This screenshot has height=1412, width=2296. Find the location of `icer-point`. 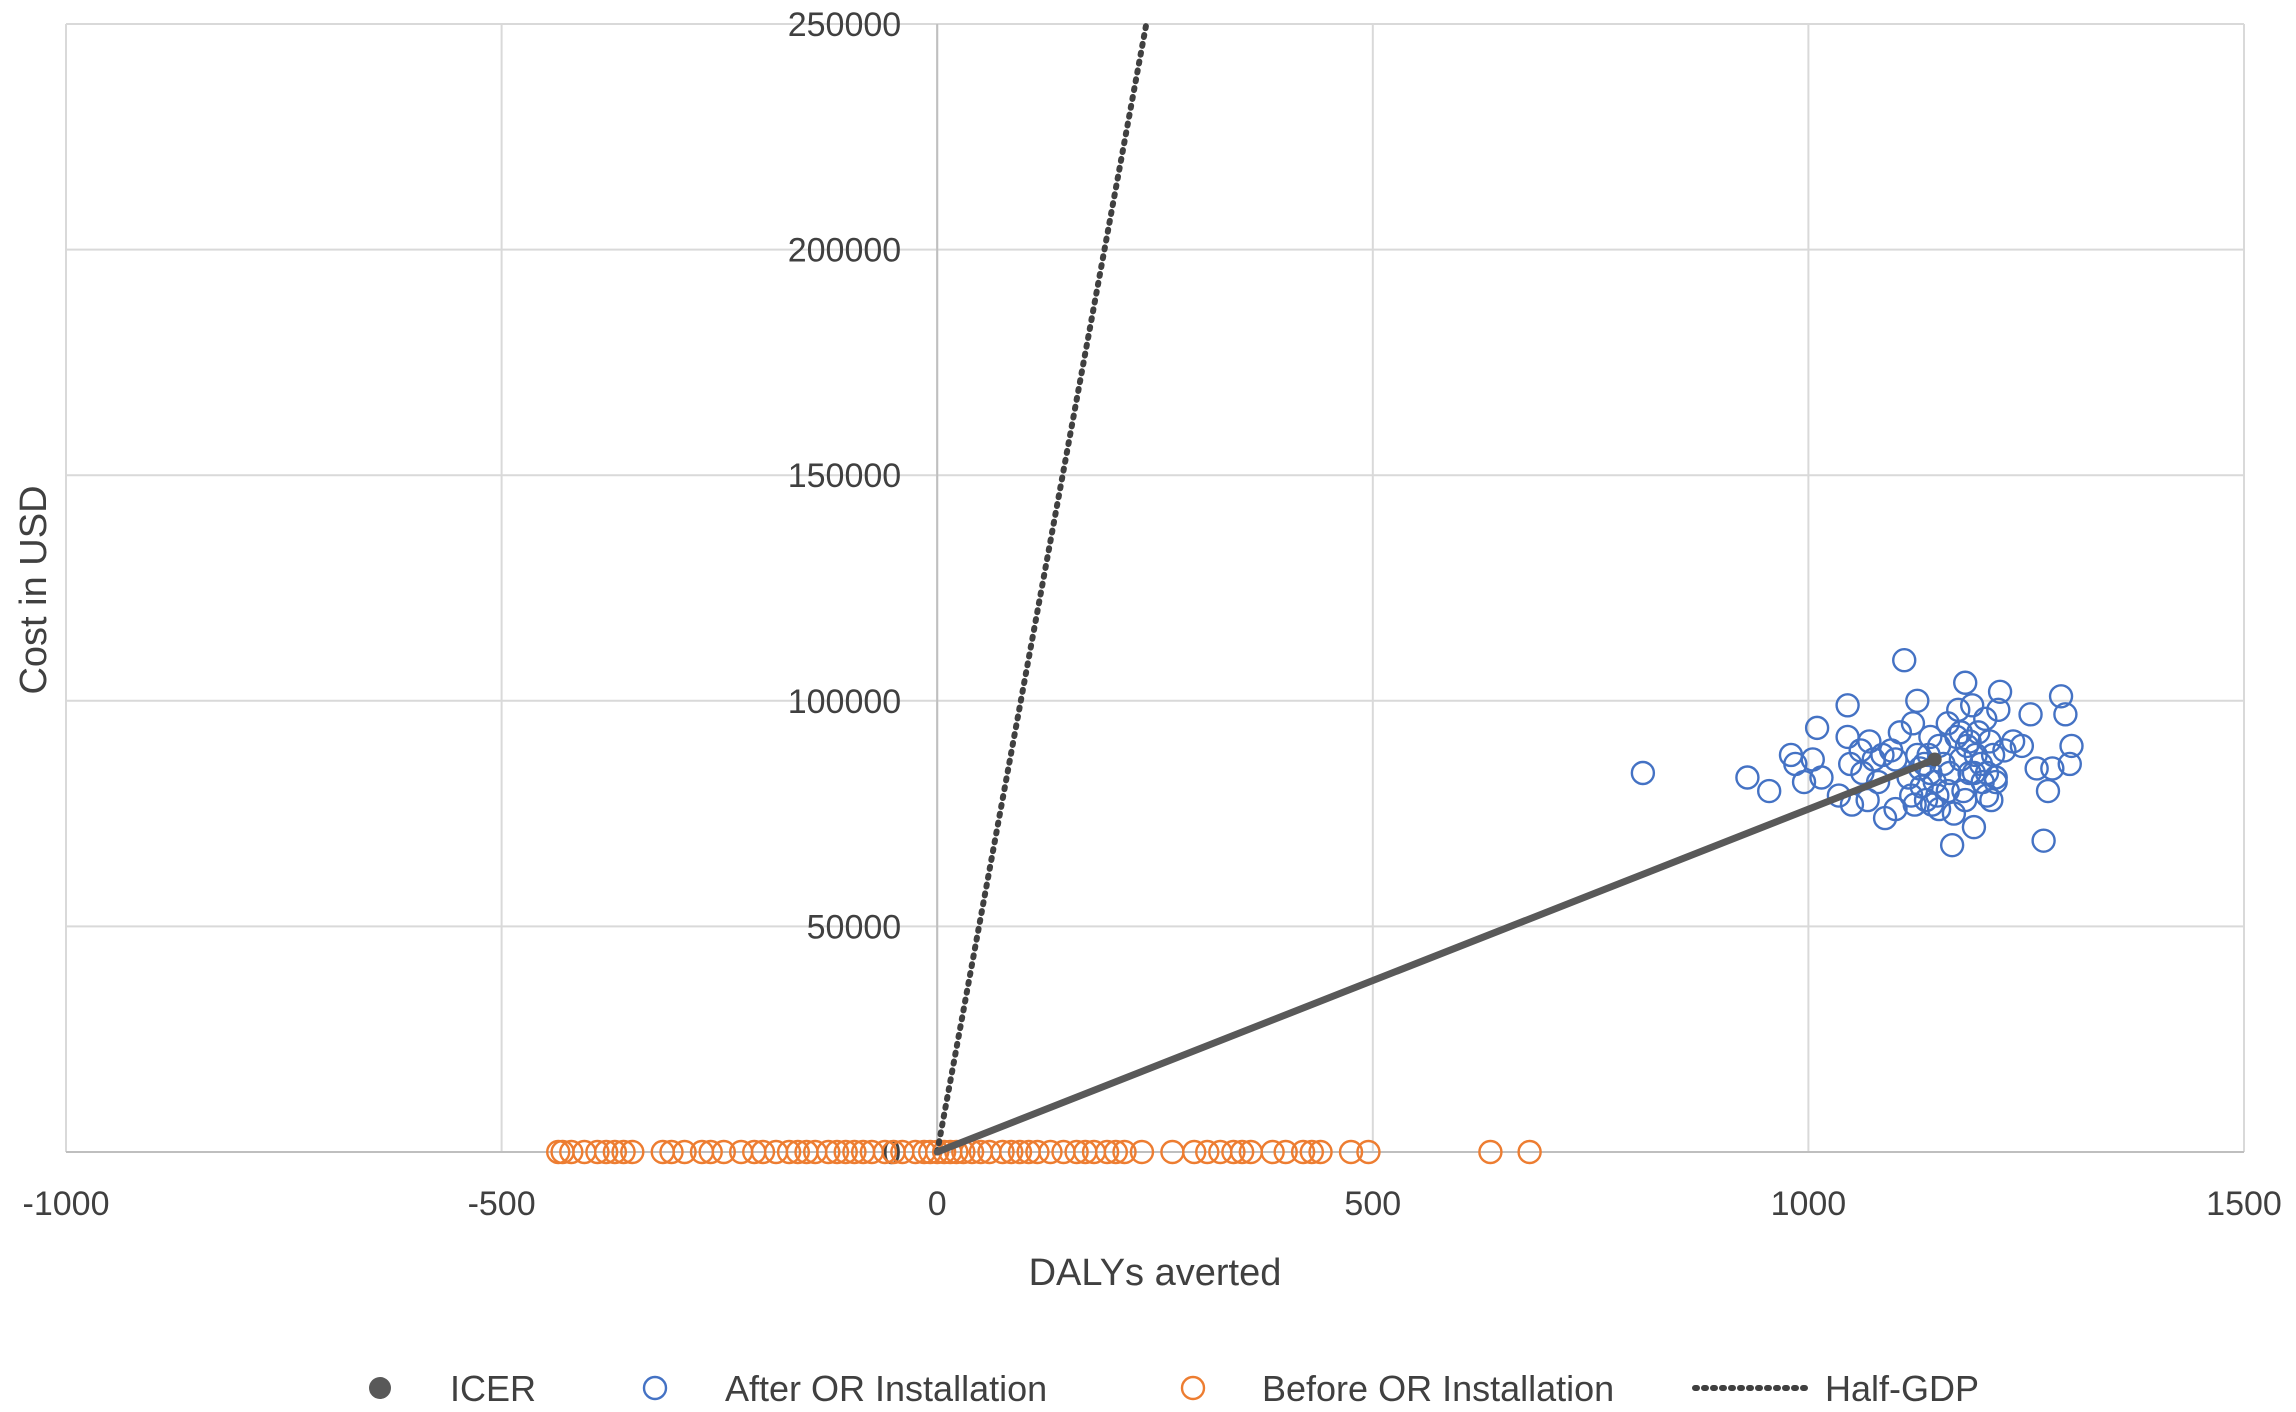

icer-point is located at coordinates (1934, 759).